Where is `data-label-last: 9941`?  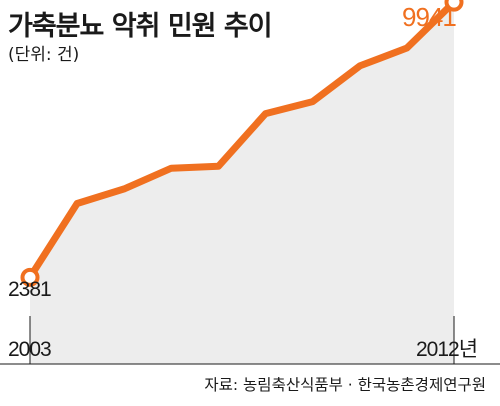
data-label-last: 9941 is located at coordinates (429, 17).